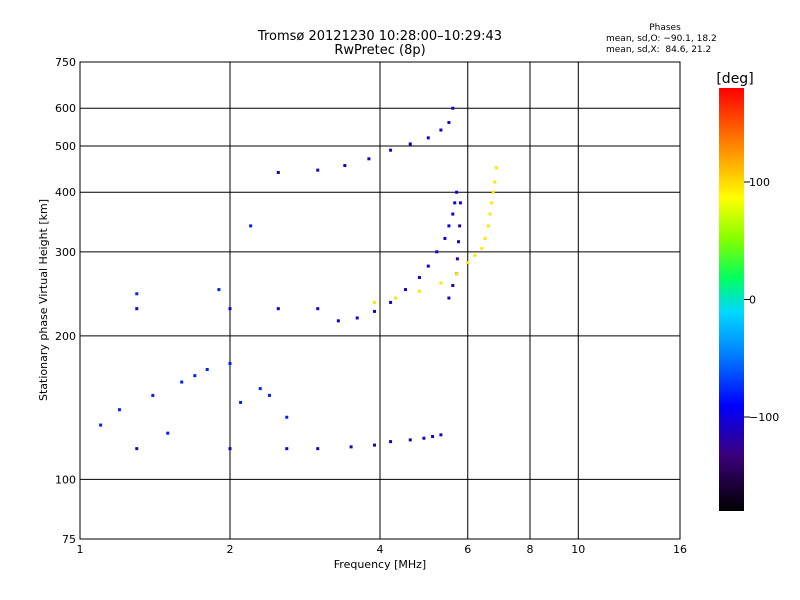 This screenshot has height=600, width=800. What do you see at coordinates (230, 549) in the screenshot?
I see `x-tick-label: 2` at bounding box center [230, 549].